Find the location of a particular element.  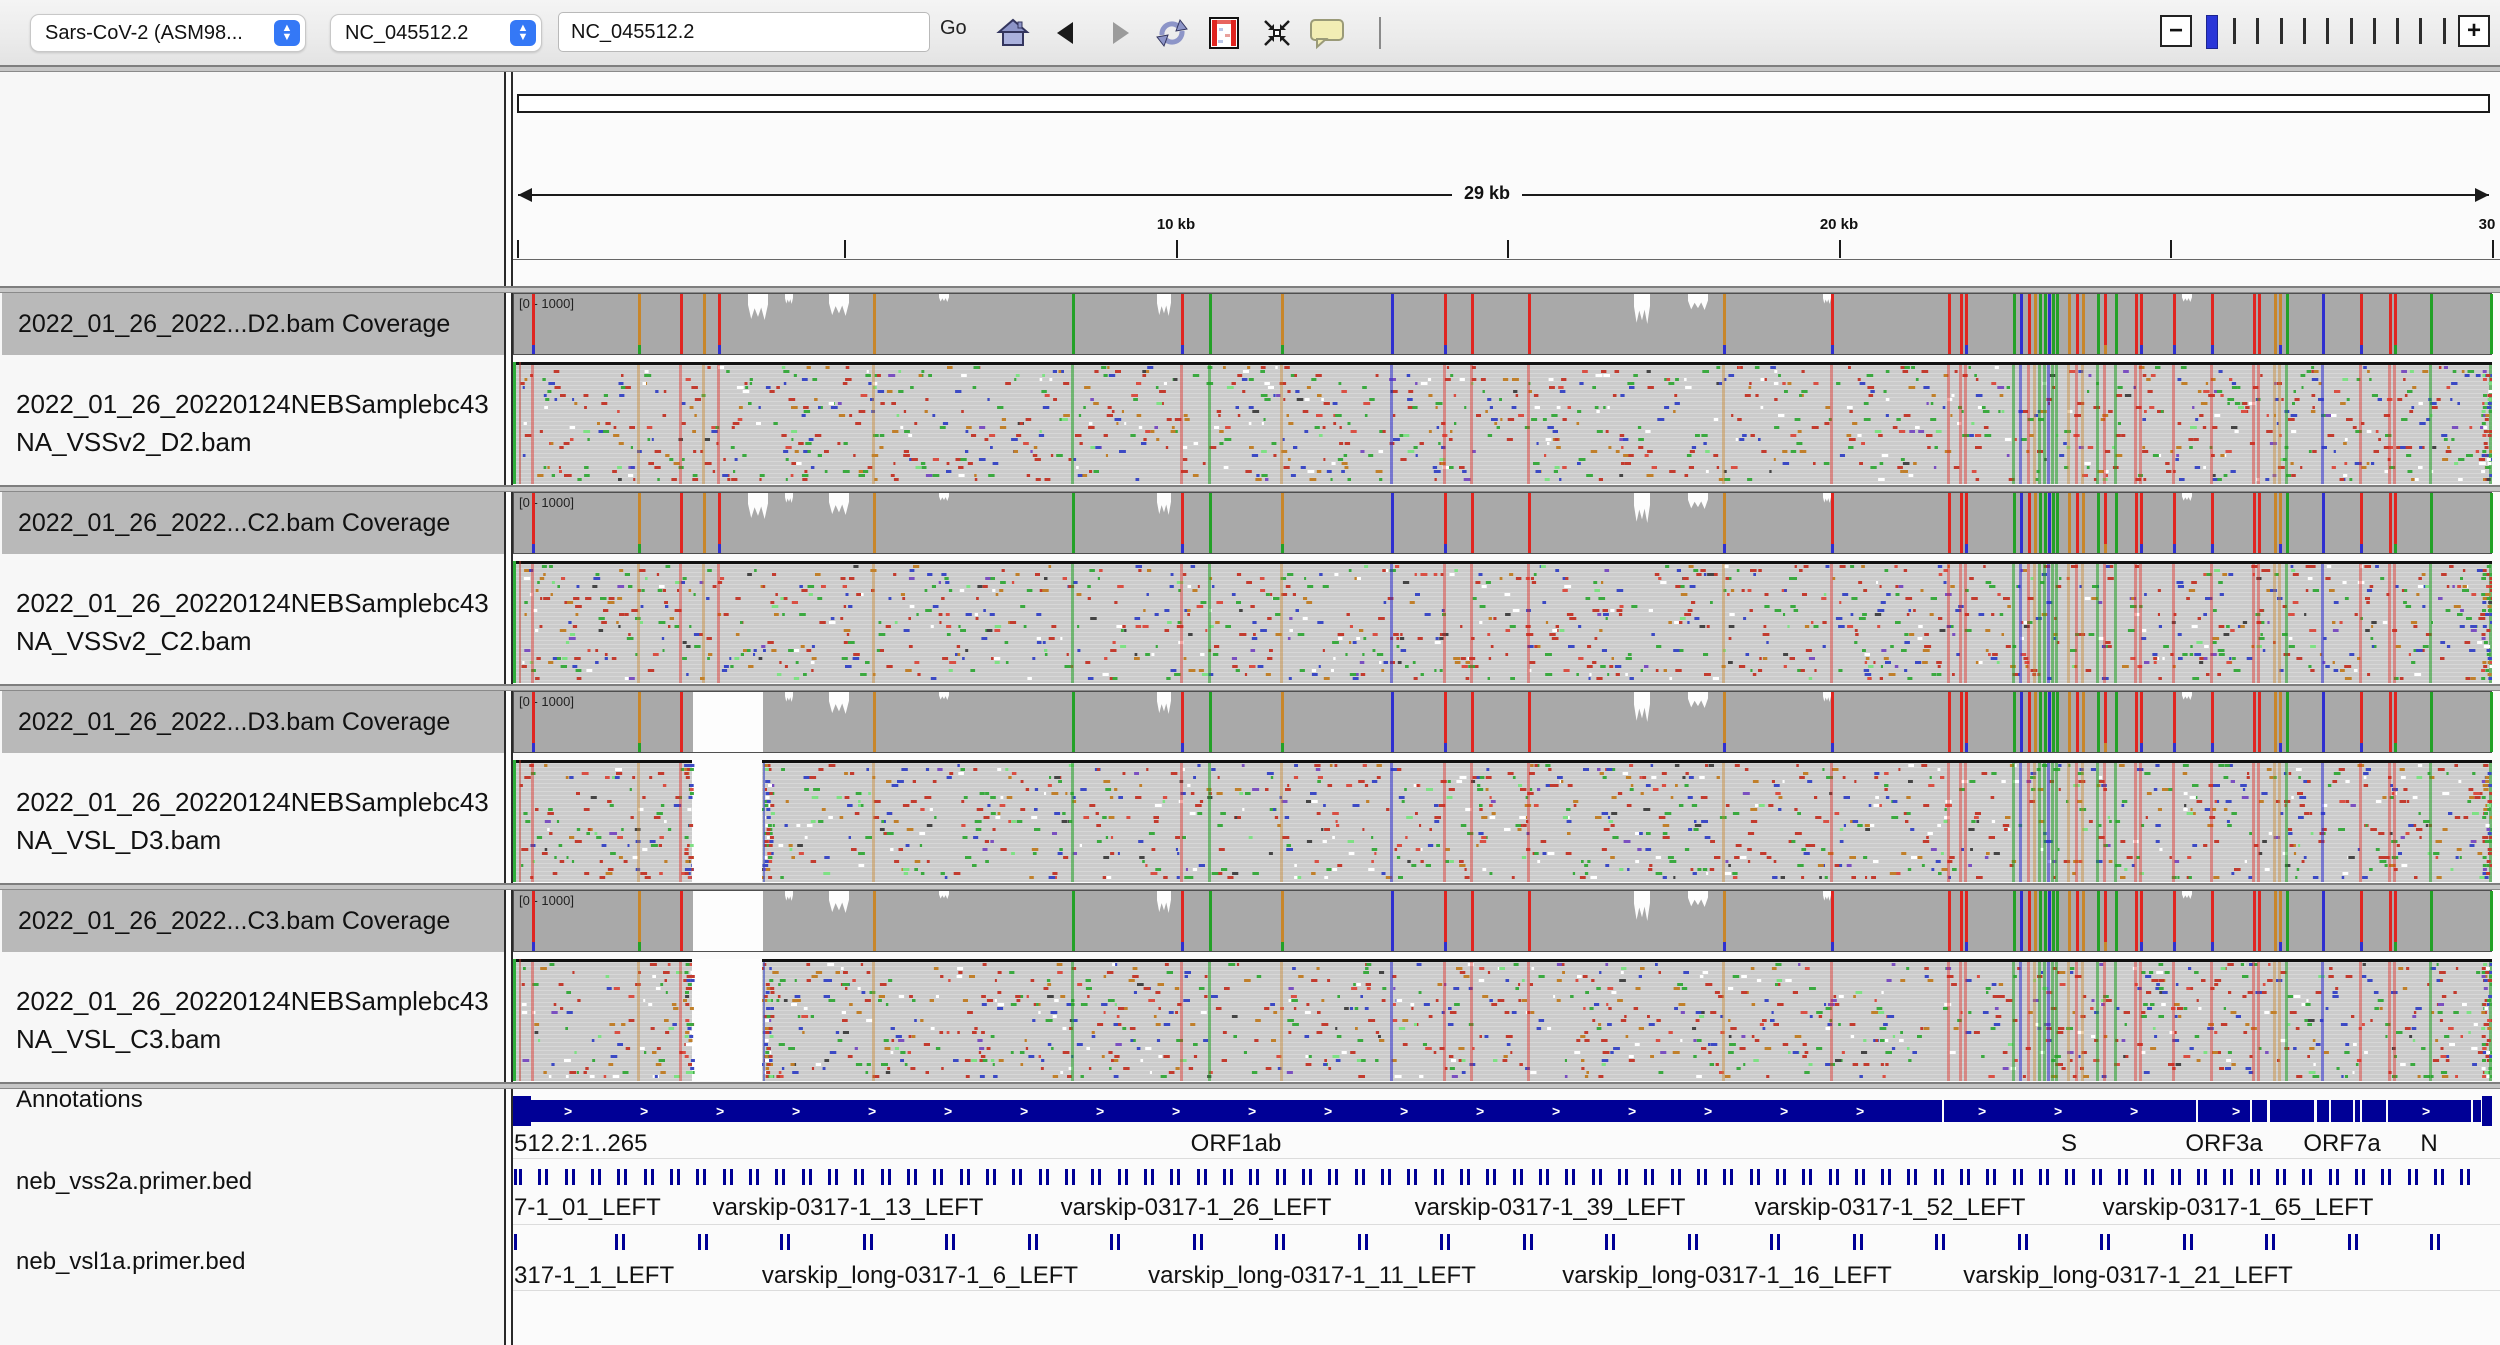

zoom-in-button: + is located at coordinates (2474, 31).